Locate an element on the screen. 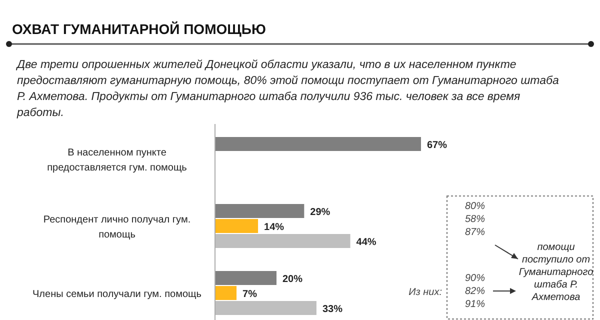 The height and width of the screenshot is (320, 600). text: помощи поступило от Гуманитарного штаба Р. Ахметова is located at coordinates (556, 272).